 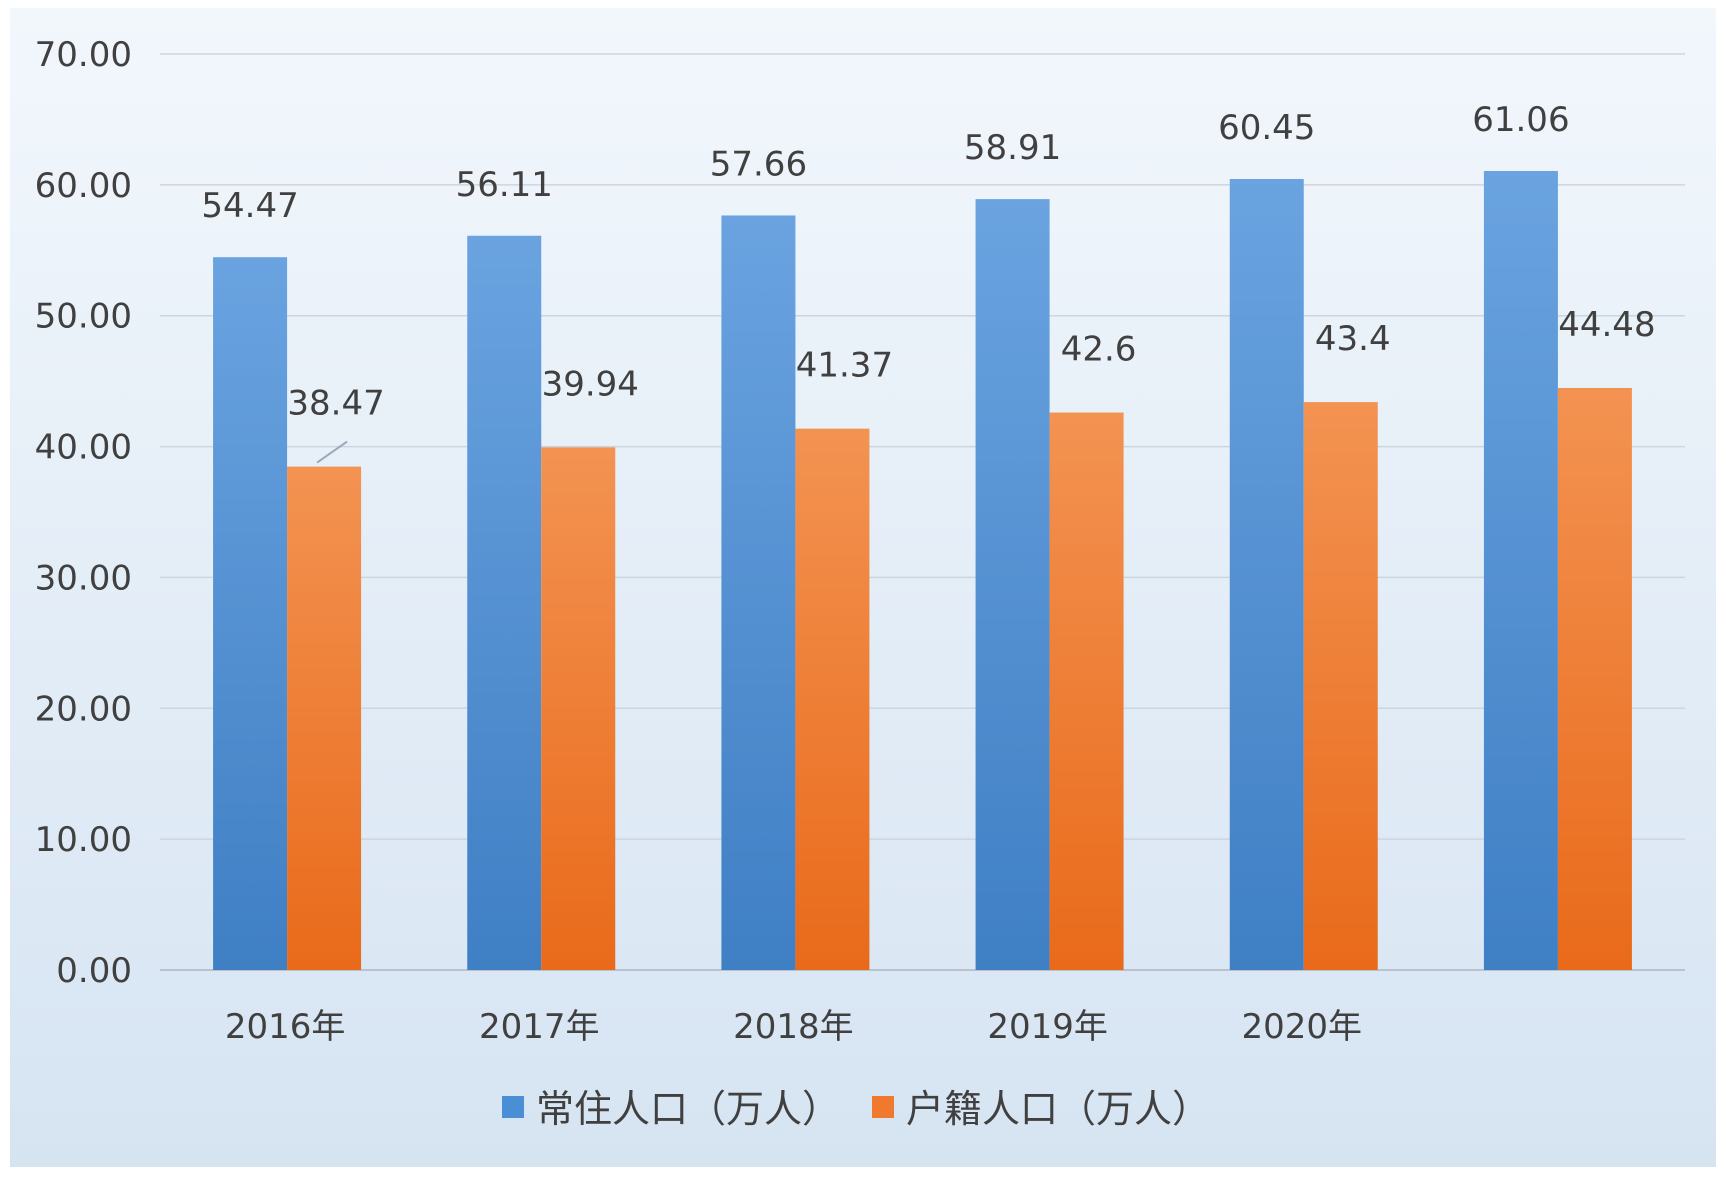 What do you see at coordinates (335, 404) in the screenshot?
I see `data-label: 38.47` at bounding box center [335, 404].